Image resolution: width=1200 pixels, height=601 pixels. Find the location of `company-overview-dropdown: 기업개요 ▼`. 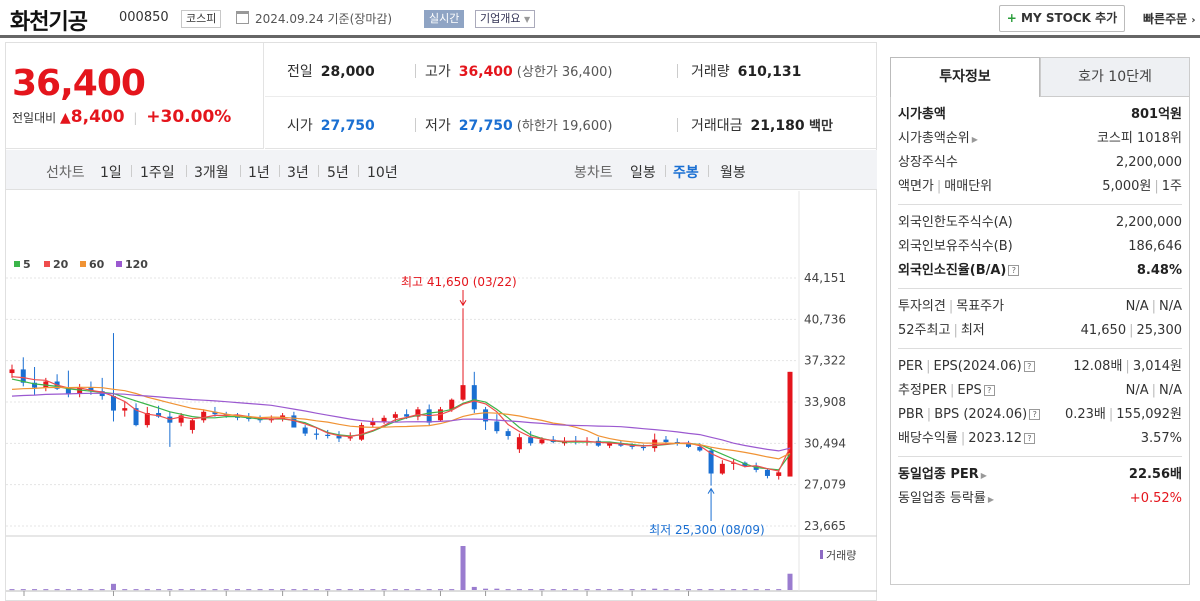

company-overview-dropdown: 기업개요 ▼ is located at coordinates (505, 19).